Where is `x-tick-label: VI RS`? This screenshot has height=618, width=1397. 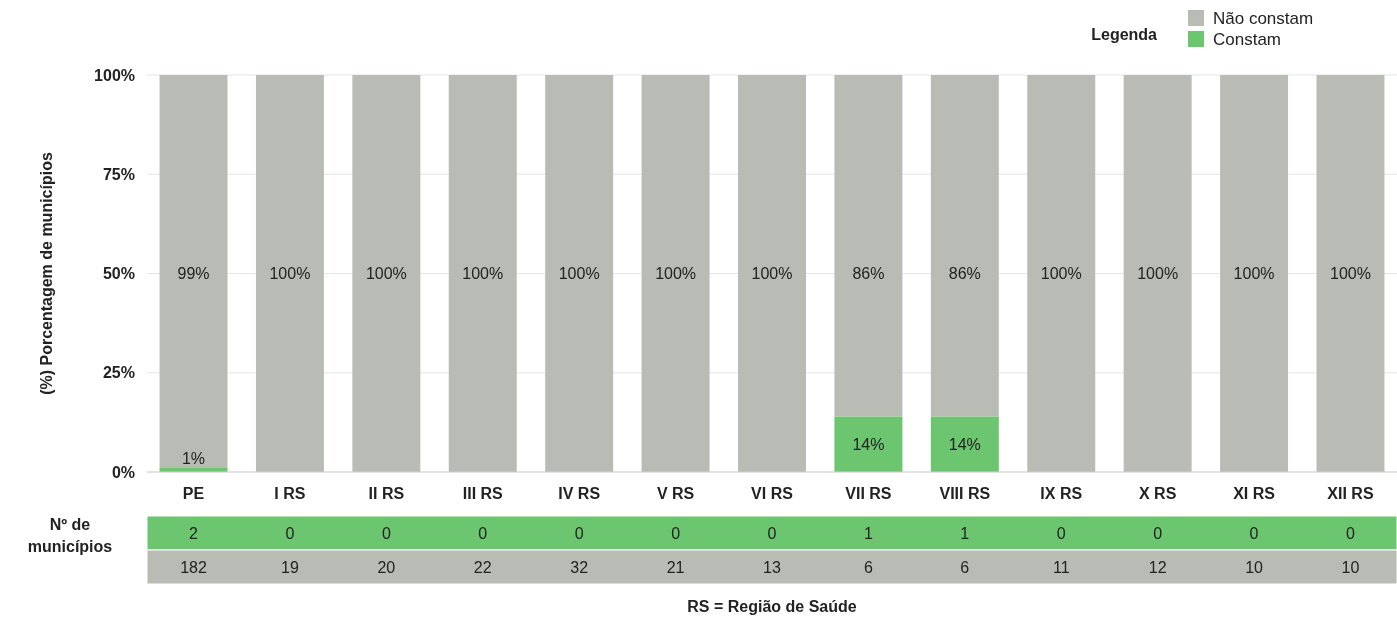 x-tick-label: VI RS is located at coordinates (772, 493).